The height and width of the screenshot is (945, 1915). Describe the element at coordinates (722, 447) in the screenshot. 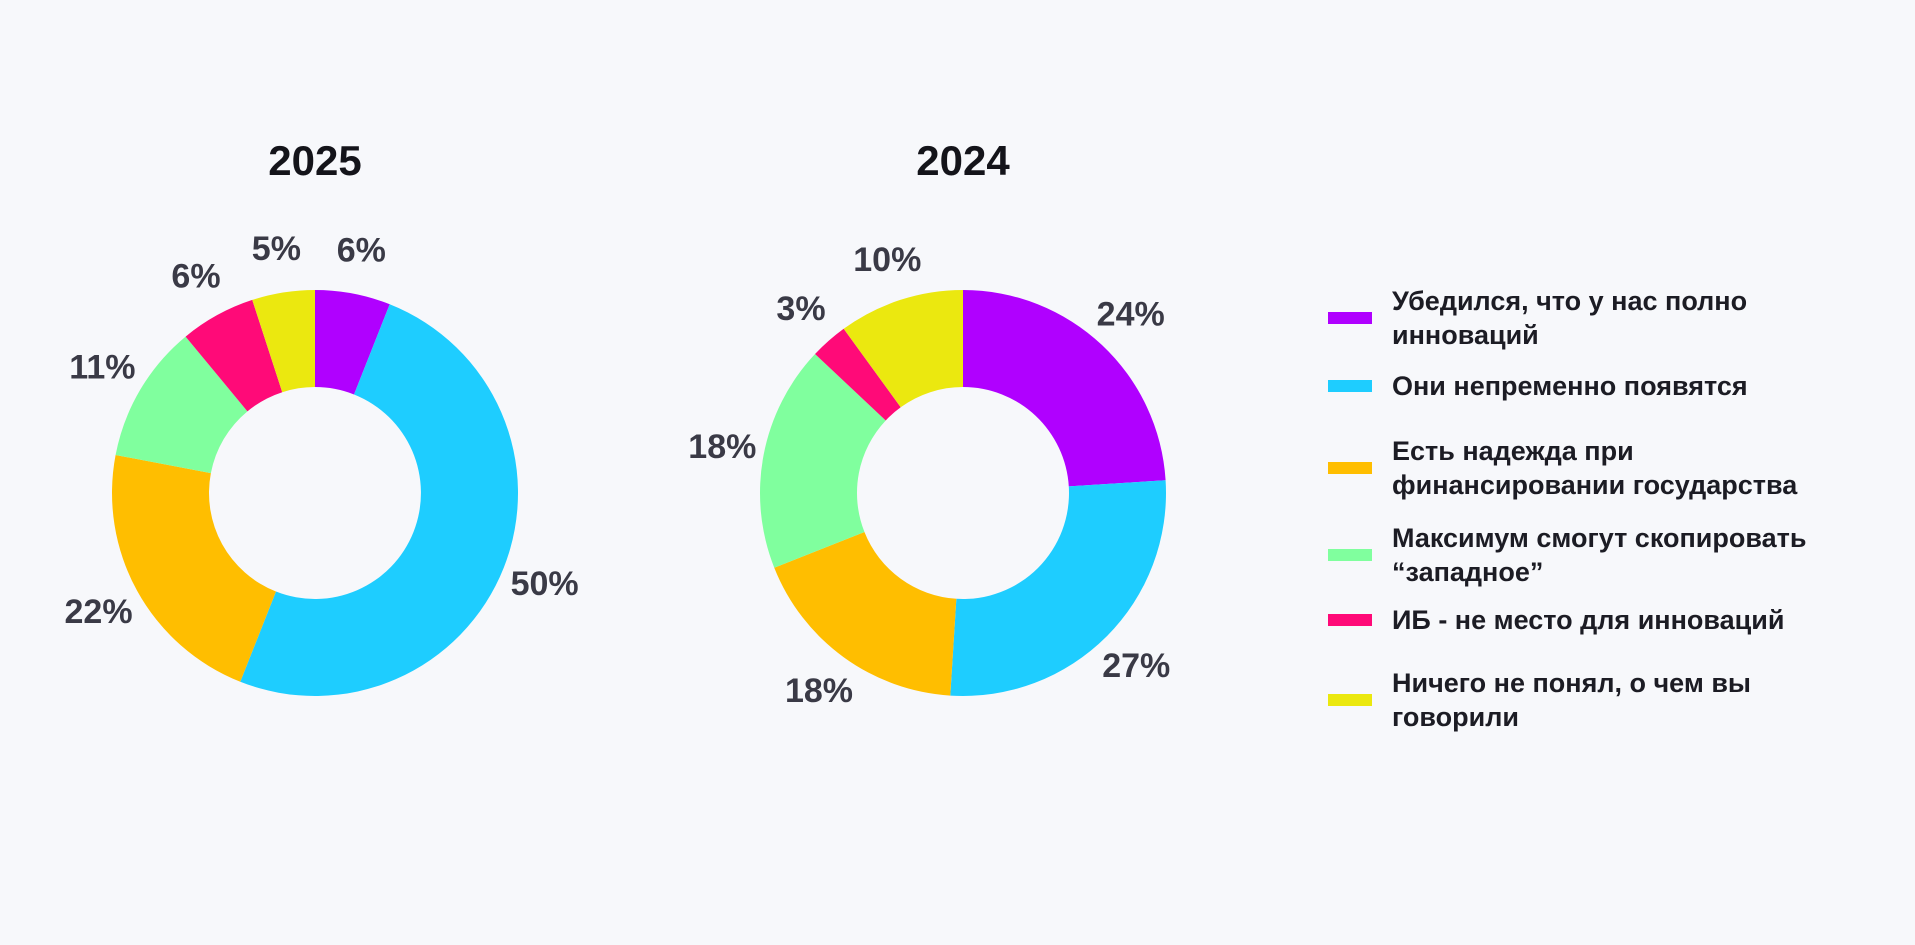

I see `data-label-2024-copy-western: 18%` at that location.